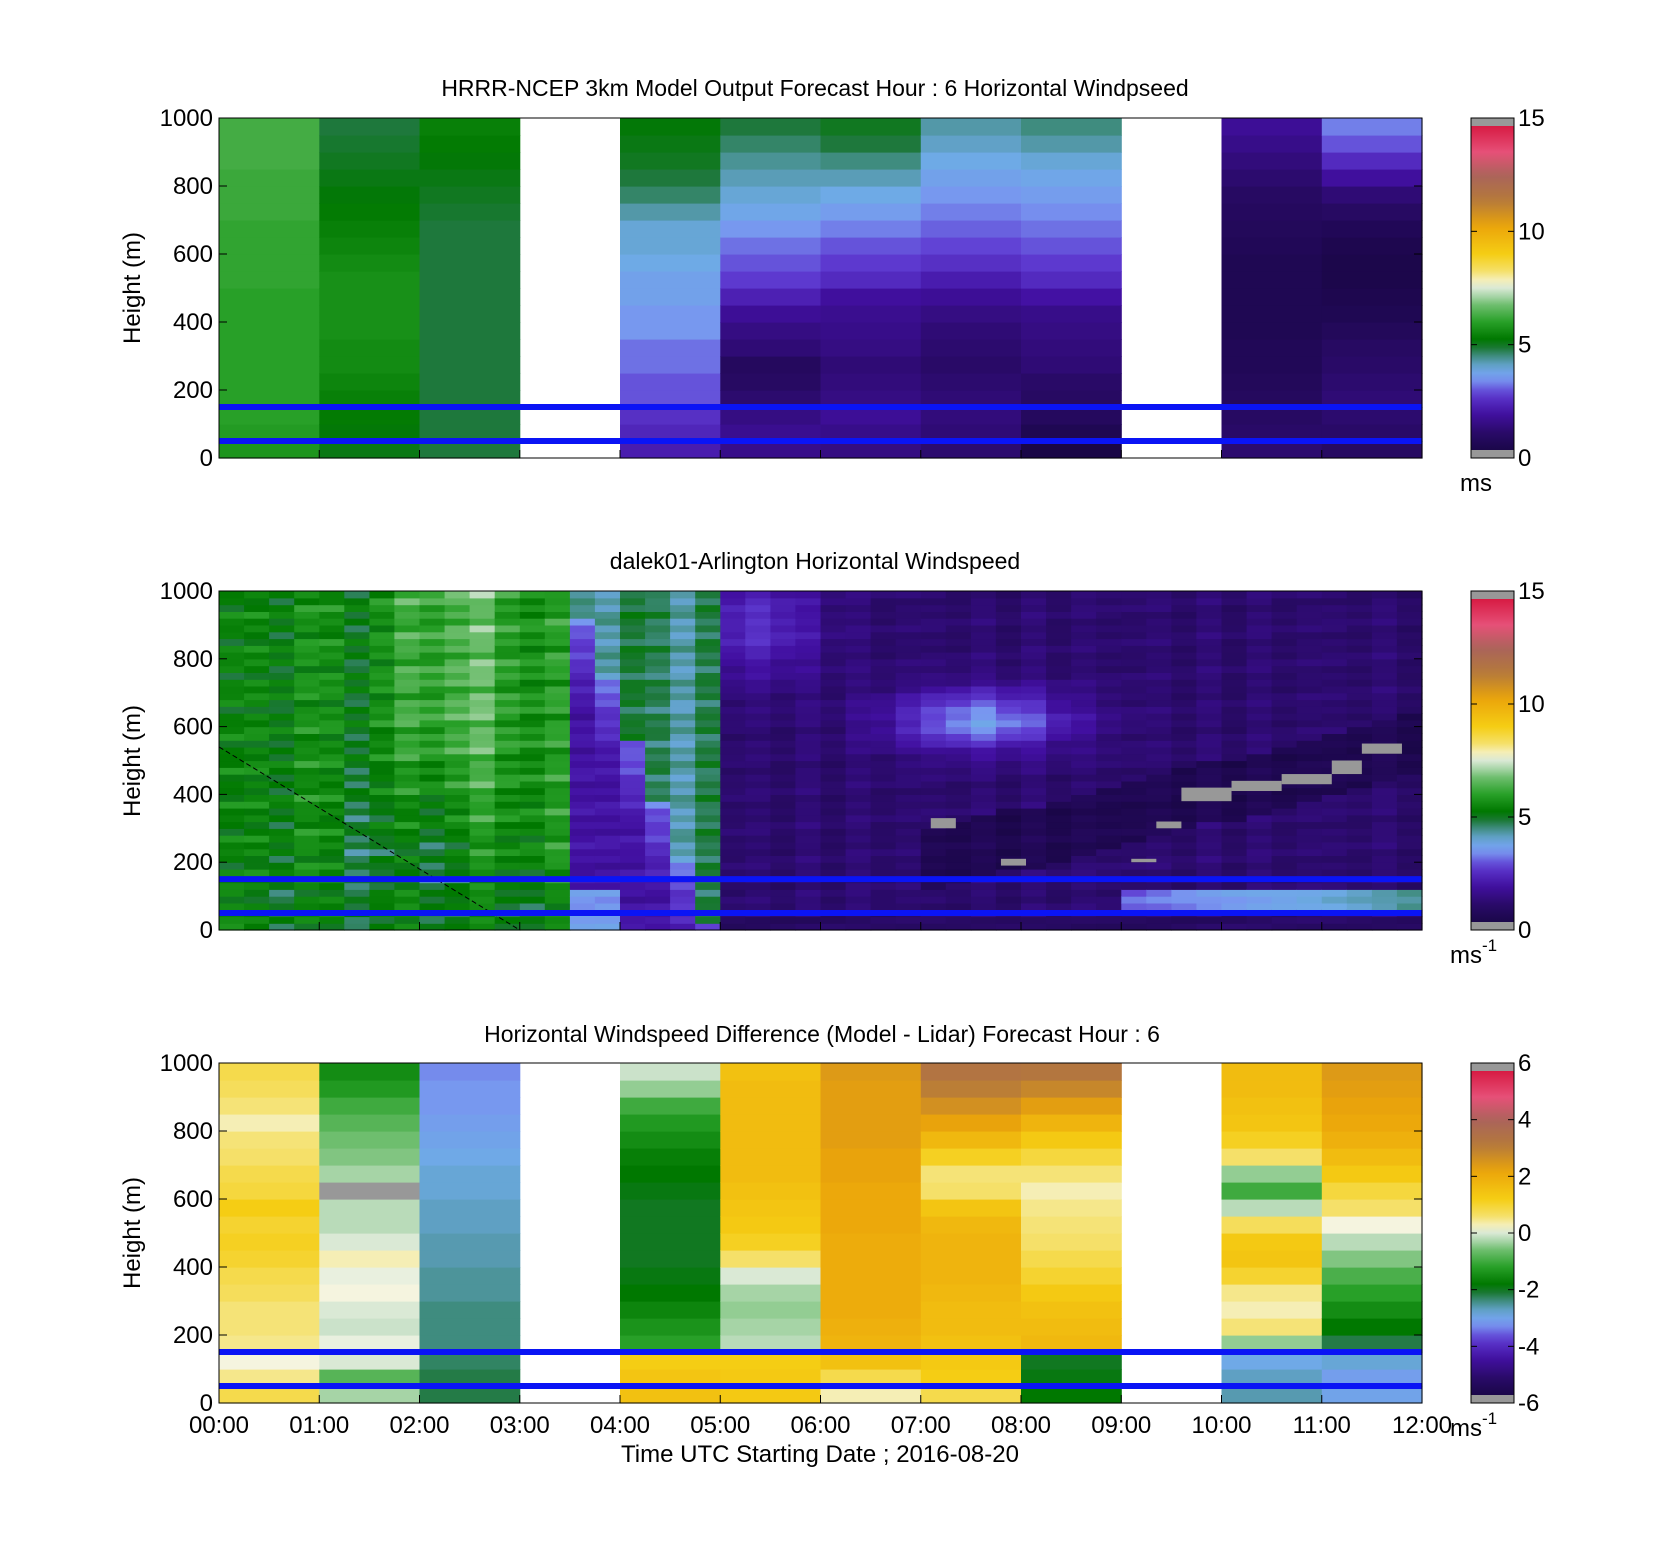  I want to click on colorbar-tick-label: 0, so click(1524, 930).